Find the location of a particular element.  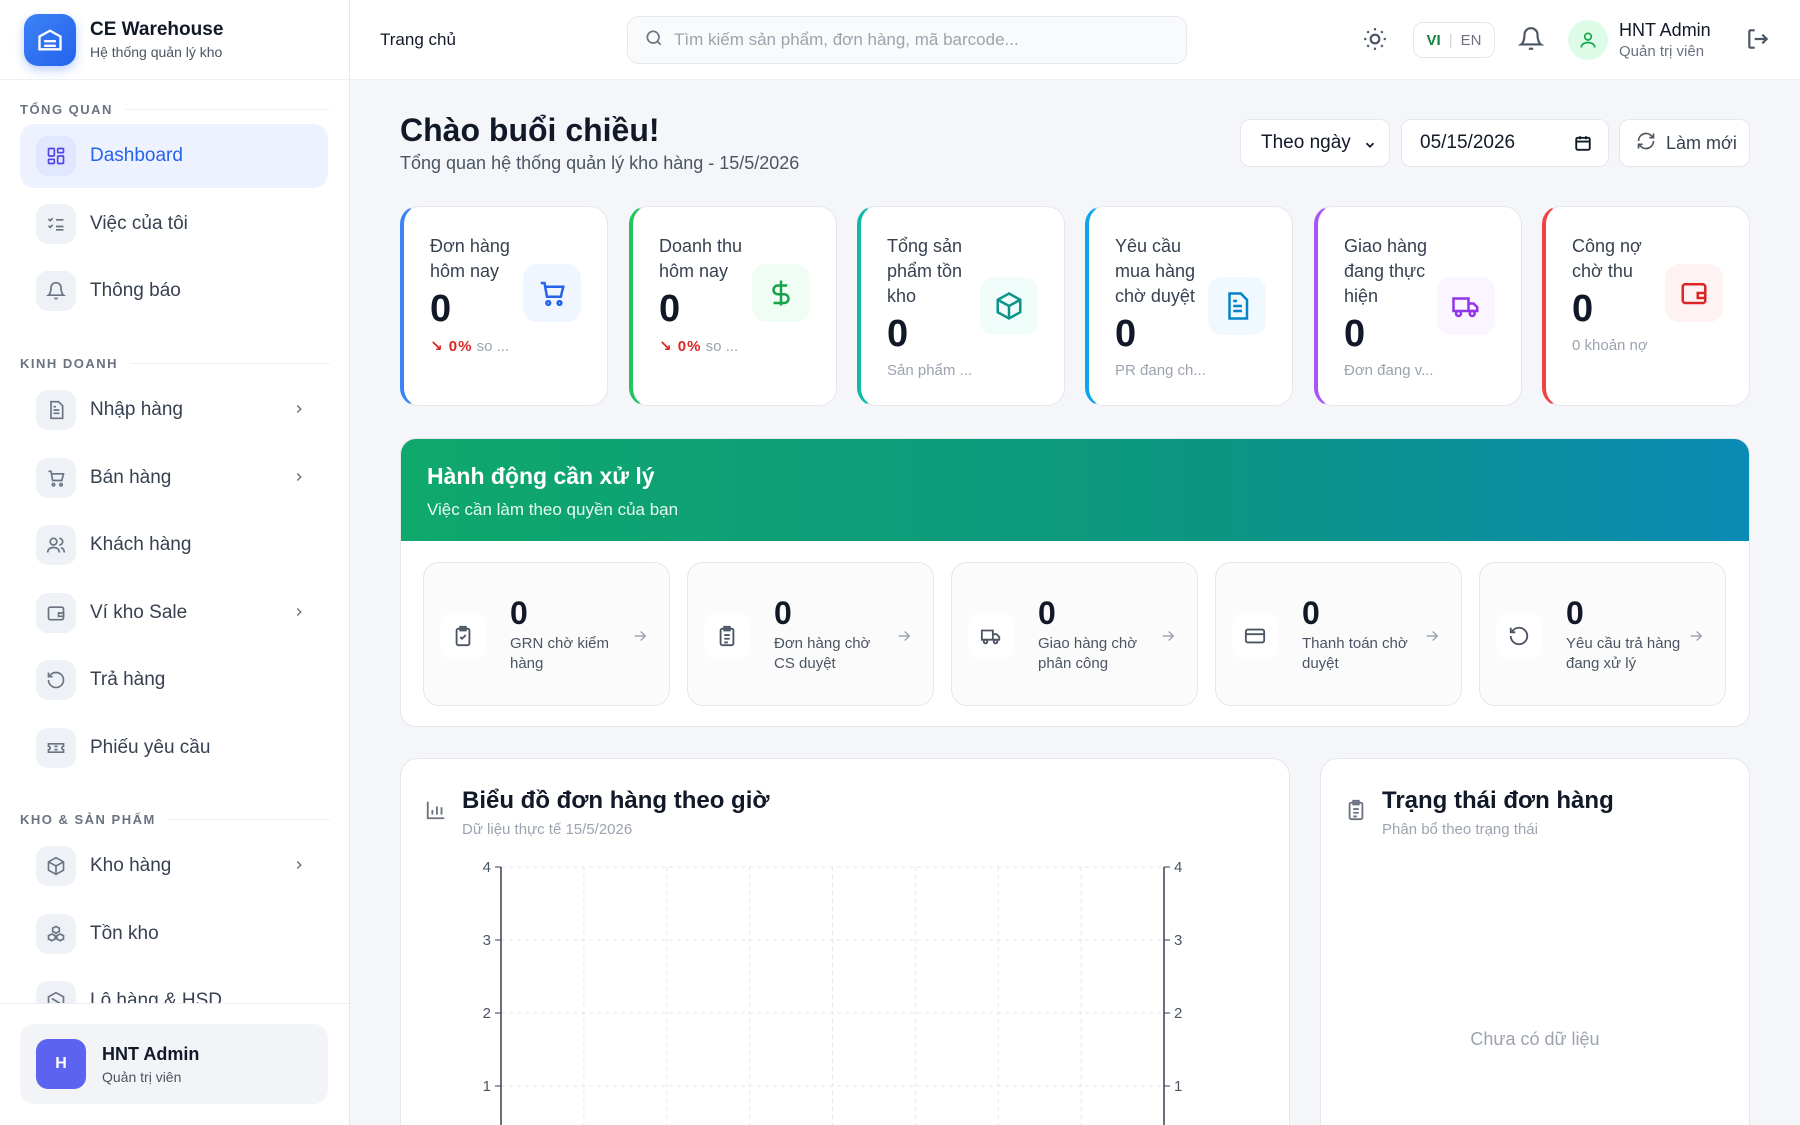

bell-icon is located at coordinates (56, 291).